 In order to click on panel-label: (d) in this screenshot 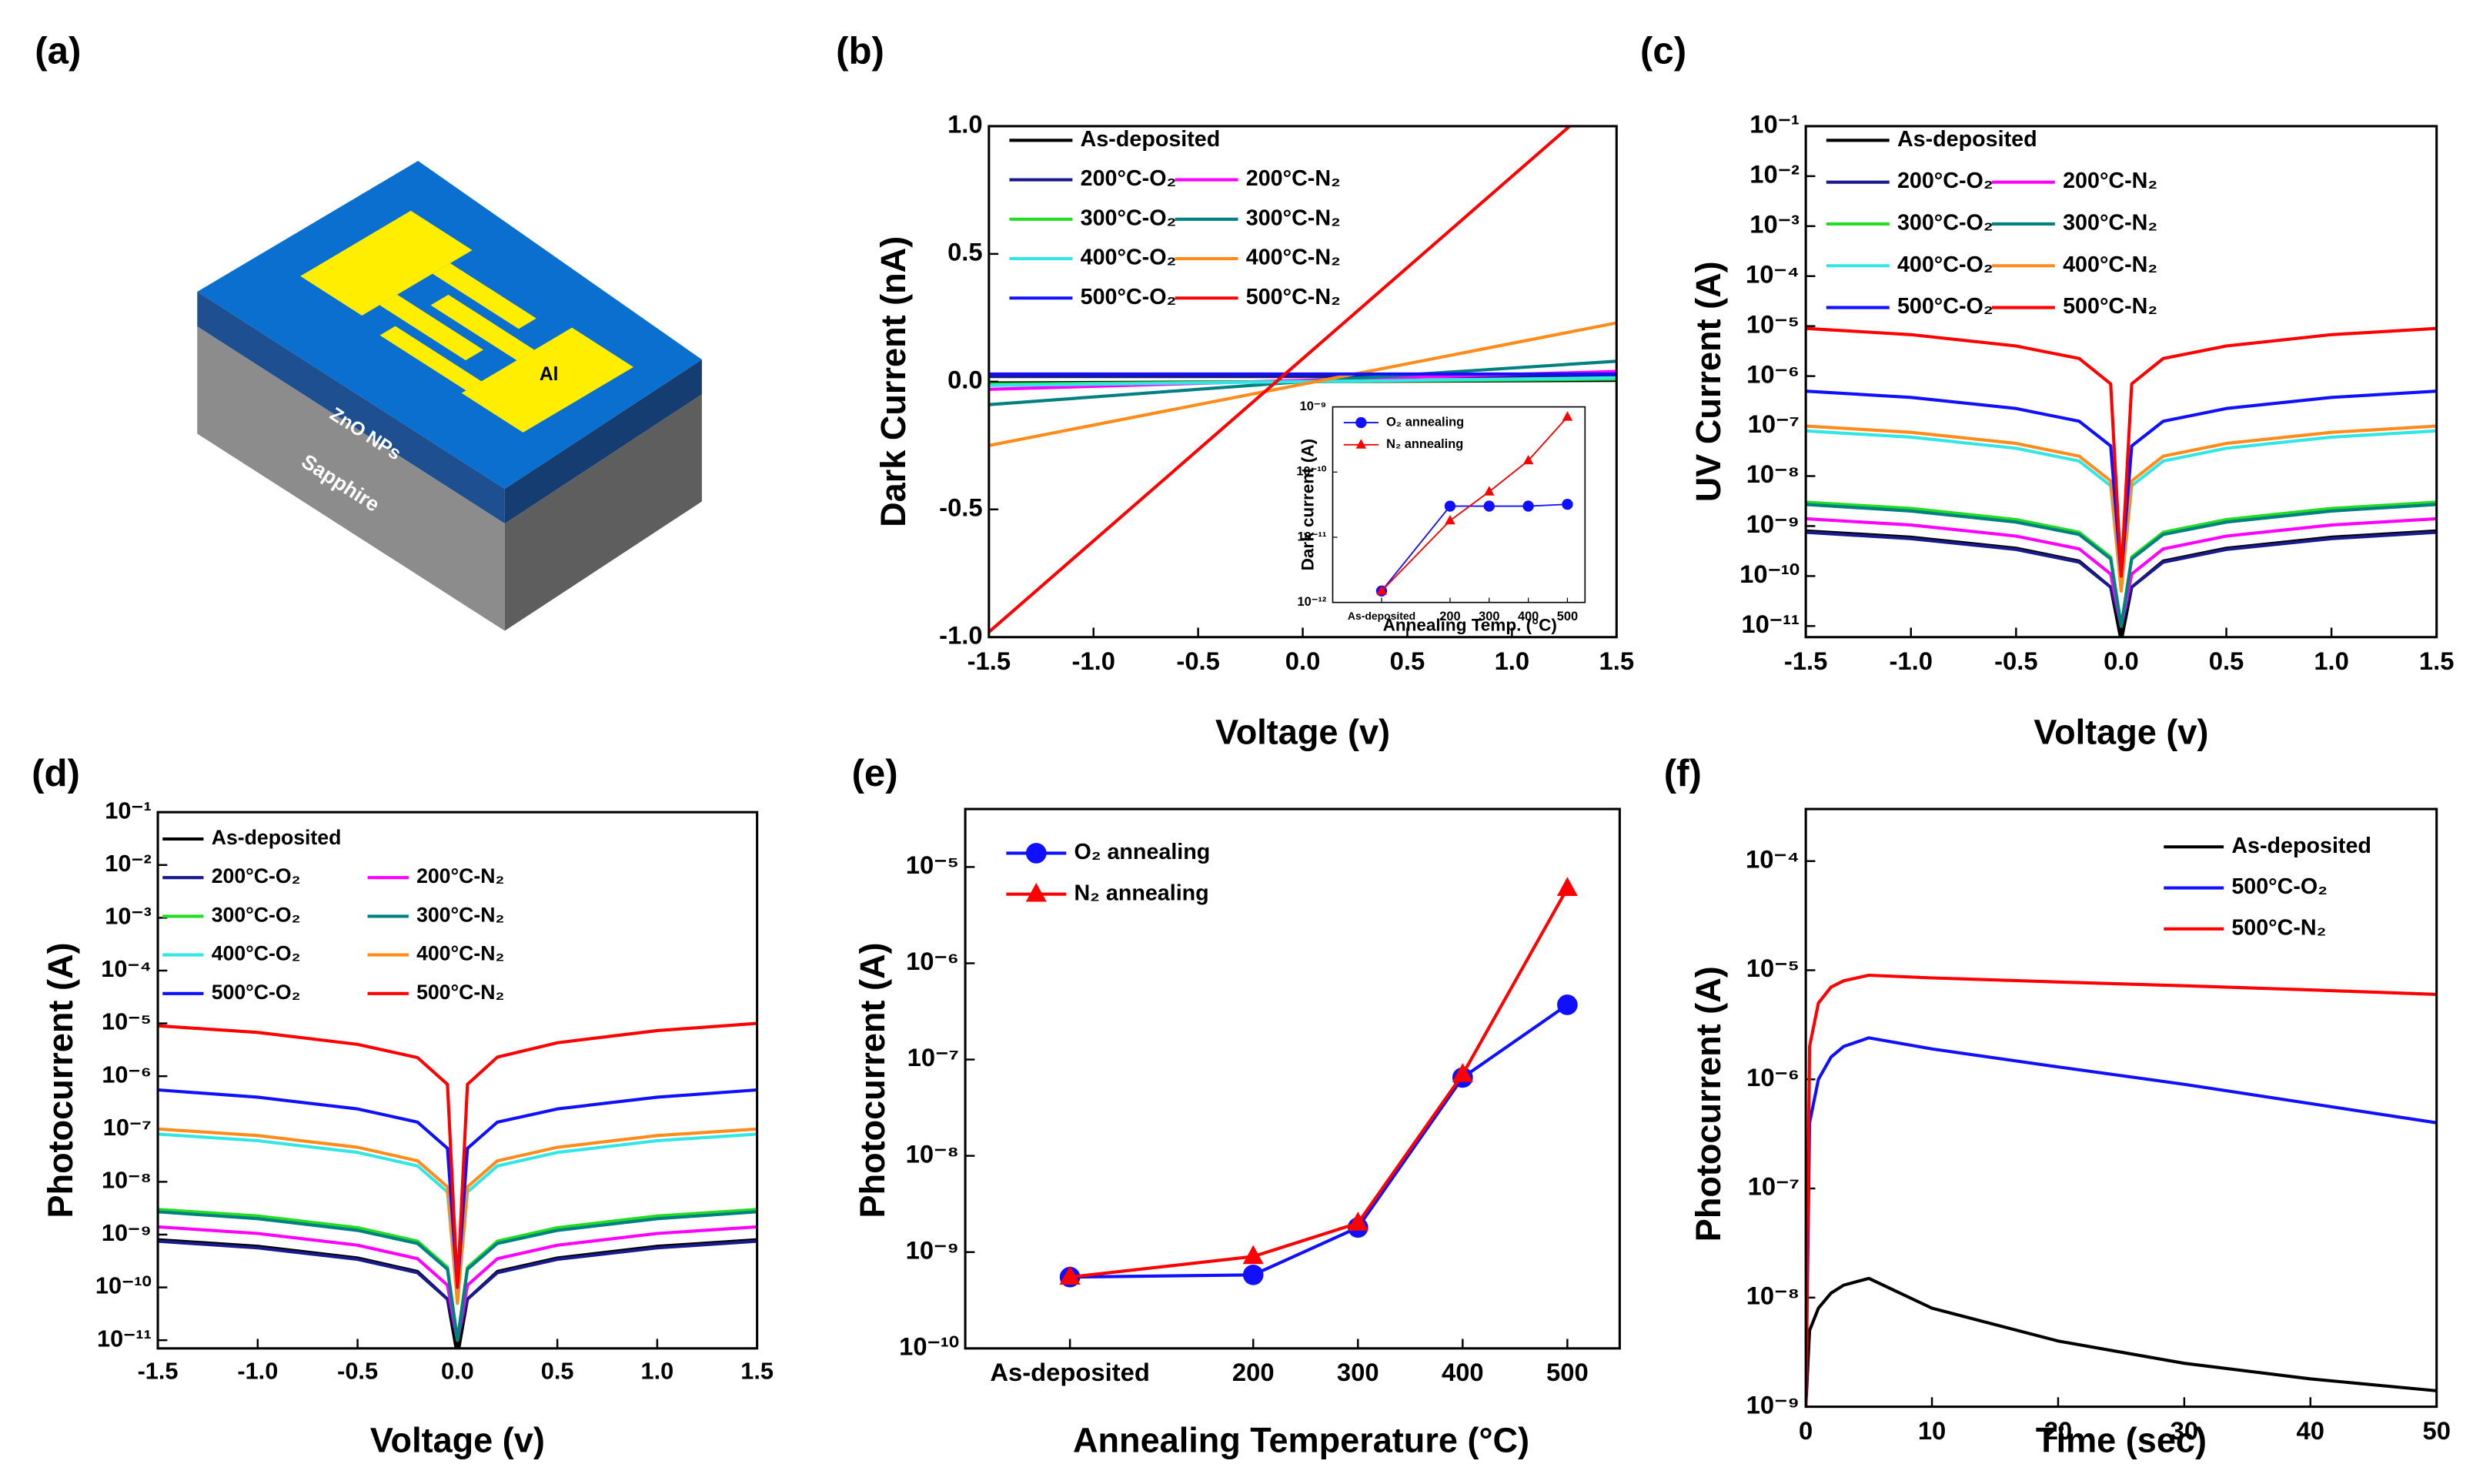, I will do `click(56, 773)`.